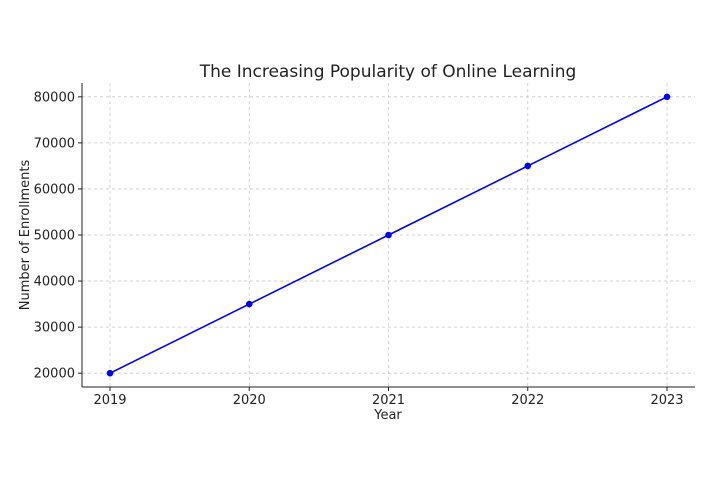 This screenshot has height=485, width=728. Describe the element at coordinates (388, 400) in the screenshot. I see `x-tick-label: 2021` at that location.